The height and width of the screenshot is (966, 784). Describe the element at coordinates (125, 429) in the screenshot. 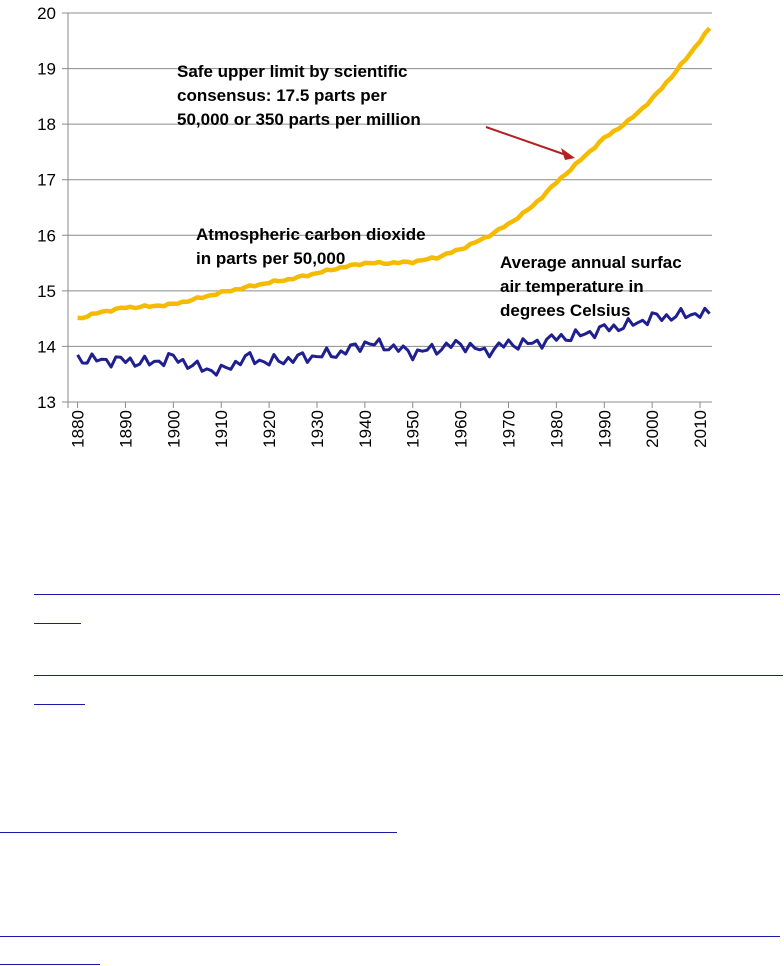

I see `x-tick-label: 1890` at that location.